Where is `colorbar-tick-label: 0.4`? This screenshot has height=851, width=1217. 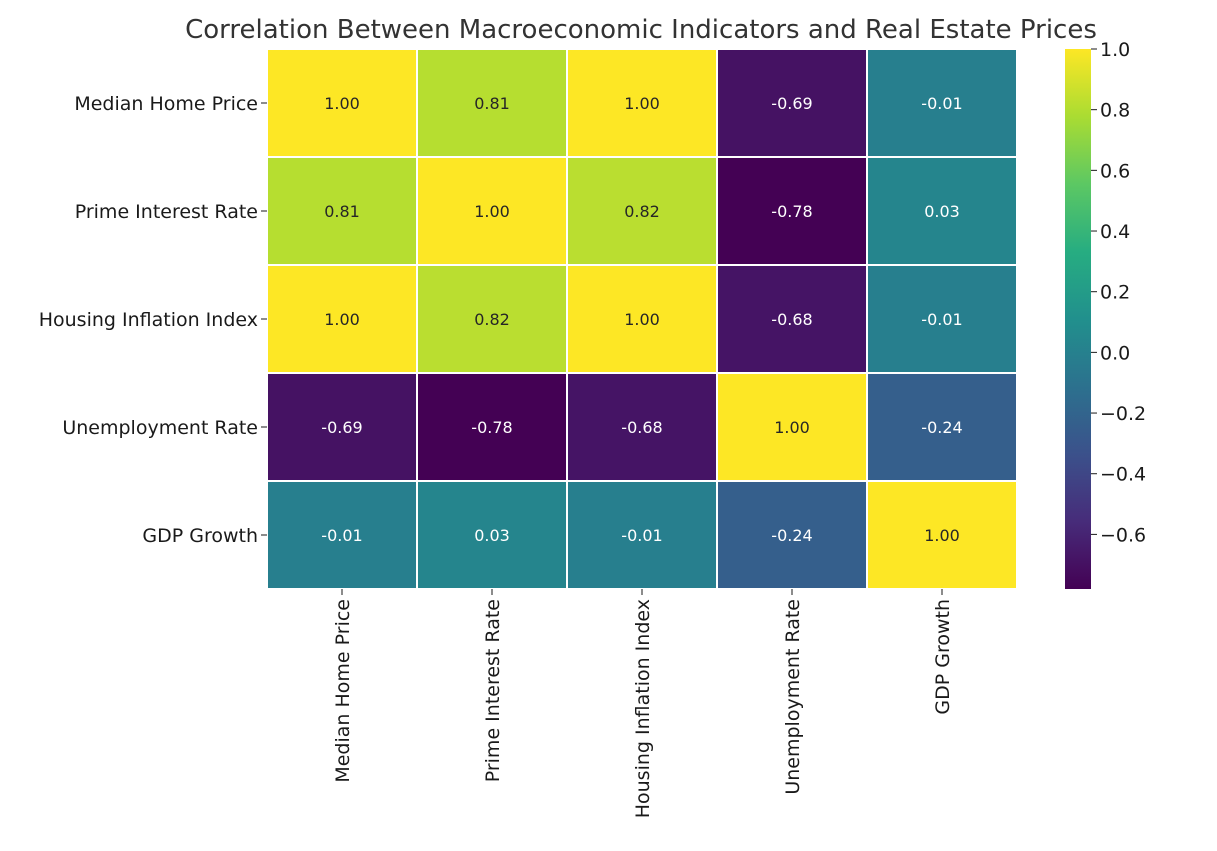
colorbar-tick-label: 0.4 is located at coordinates (1115, 232).